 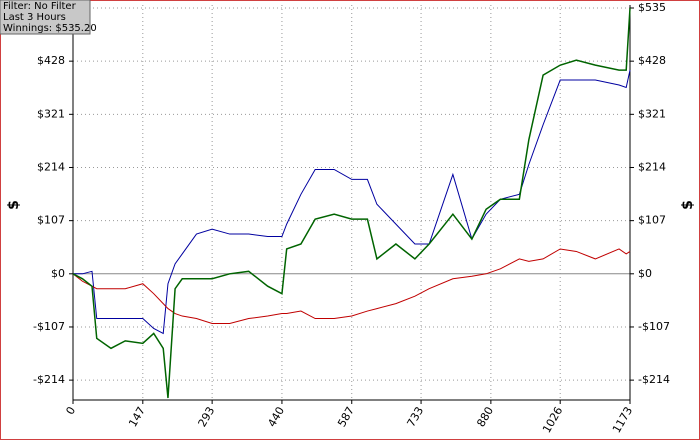 What do you see at coordinates (40, 6) in the screenshot?
I see `info-text: Filter: No Filter` at bounding box center [40, 6].